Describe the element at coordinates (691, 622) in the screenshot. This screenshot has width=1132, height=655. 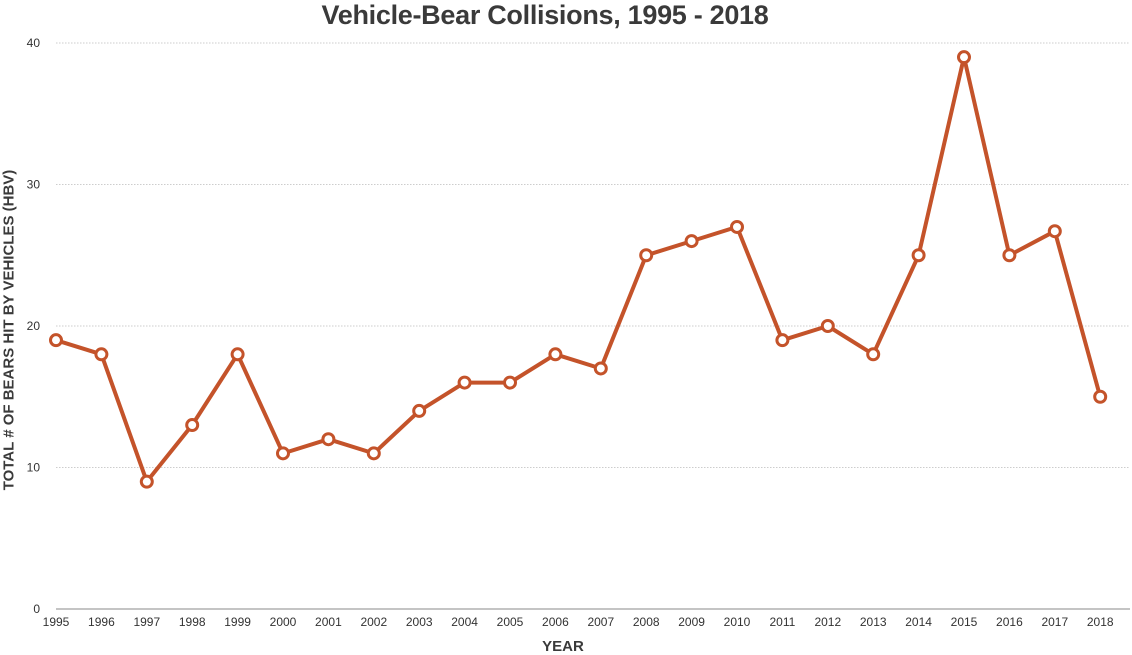
I see `x-tick-label: 2009` at that location.